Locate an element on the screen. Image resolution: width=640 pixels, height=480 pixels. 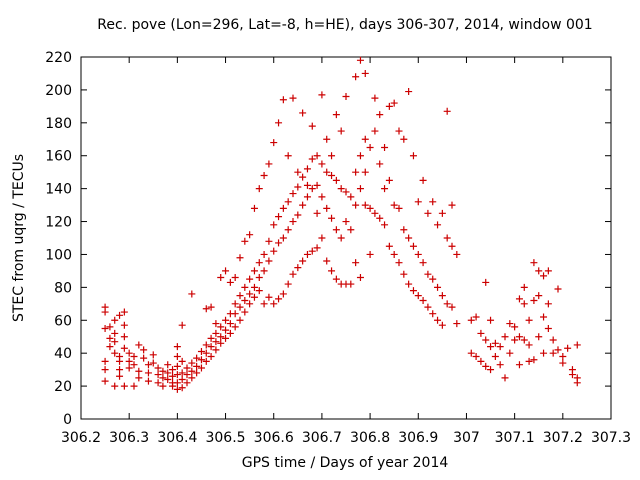
y-tick-label: 0 is located at coordinates (67, 420).